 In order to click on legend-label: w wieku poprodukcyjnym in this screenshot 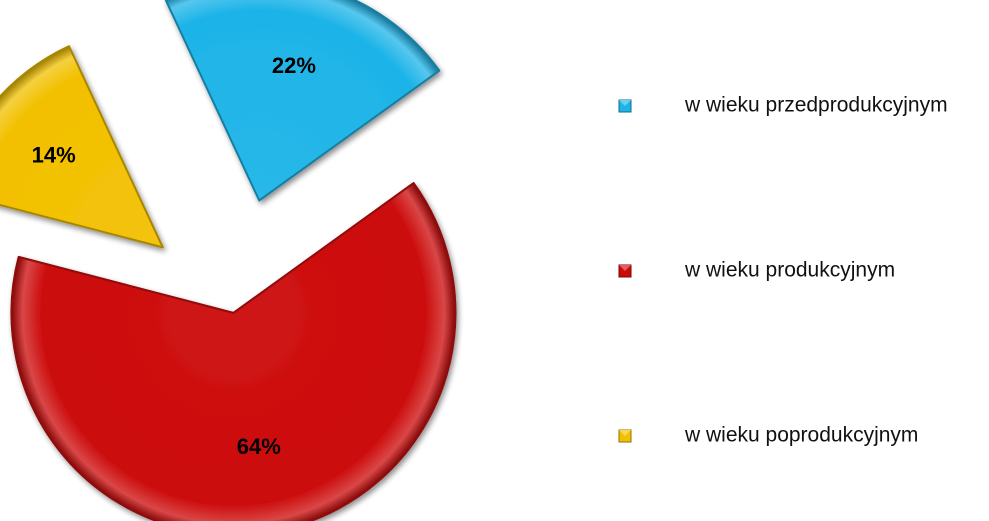, I will do `click(801, 435)`.